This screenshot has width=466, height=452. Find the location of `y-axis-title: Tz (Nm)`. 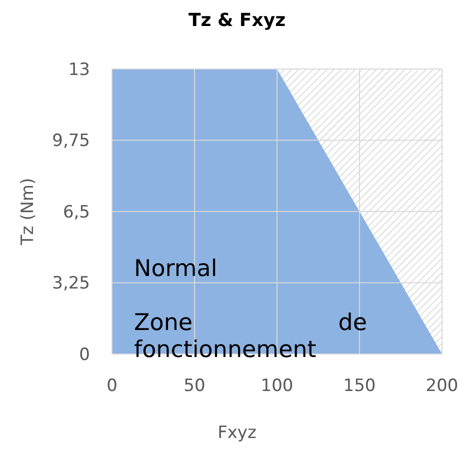

y-axis-title: Tz (Nm) is located at coordinates (28, 212).